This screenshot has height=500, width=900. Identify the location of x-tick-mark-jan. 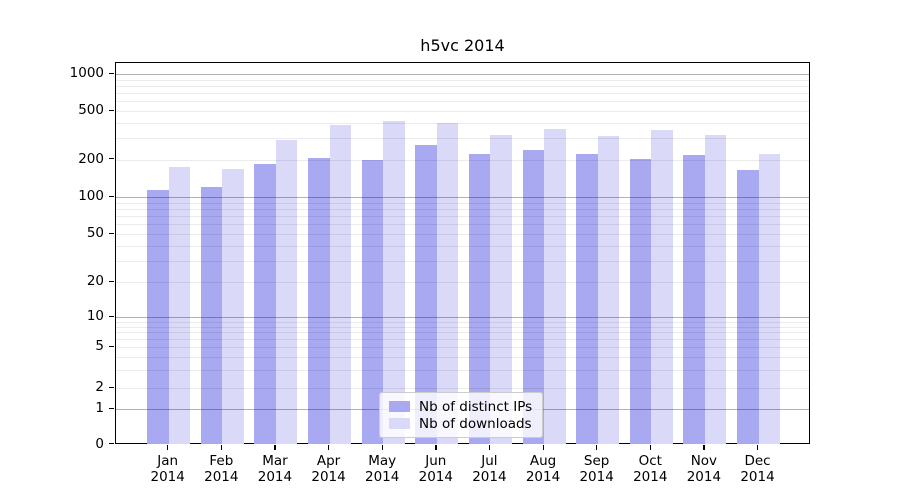
(168, 447).